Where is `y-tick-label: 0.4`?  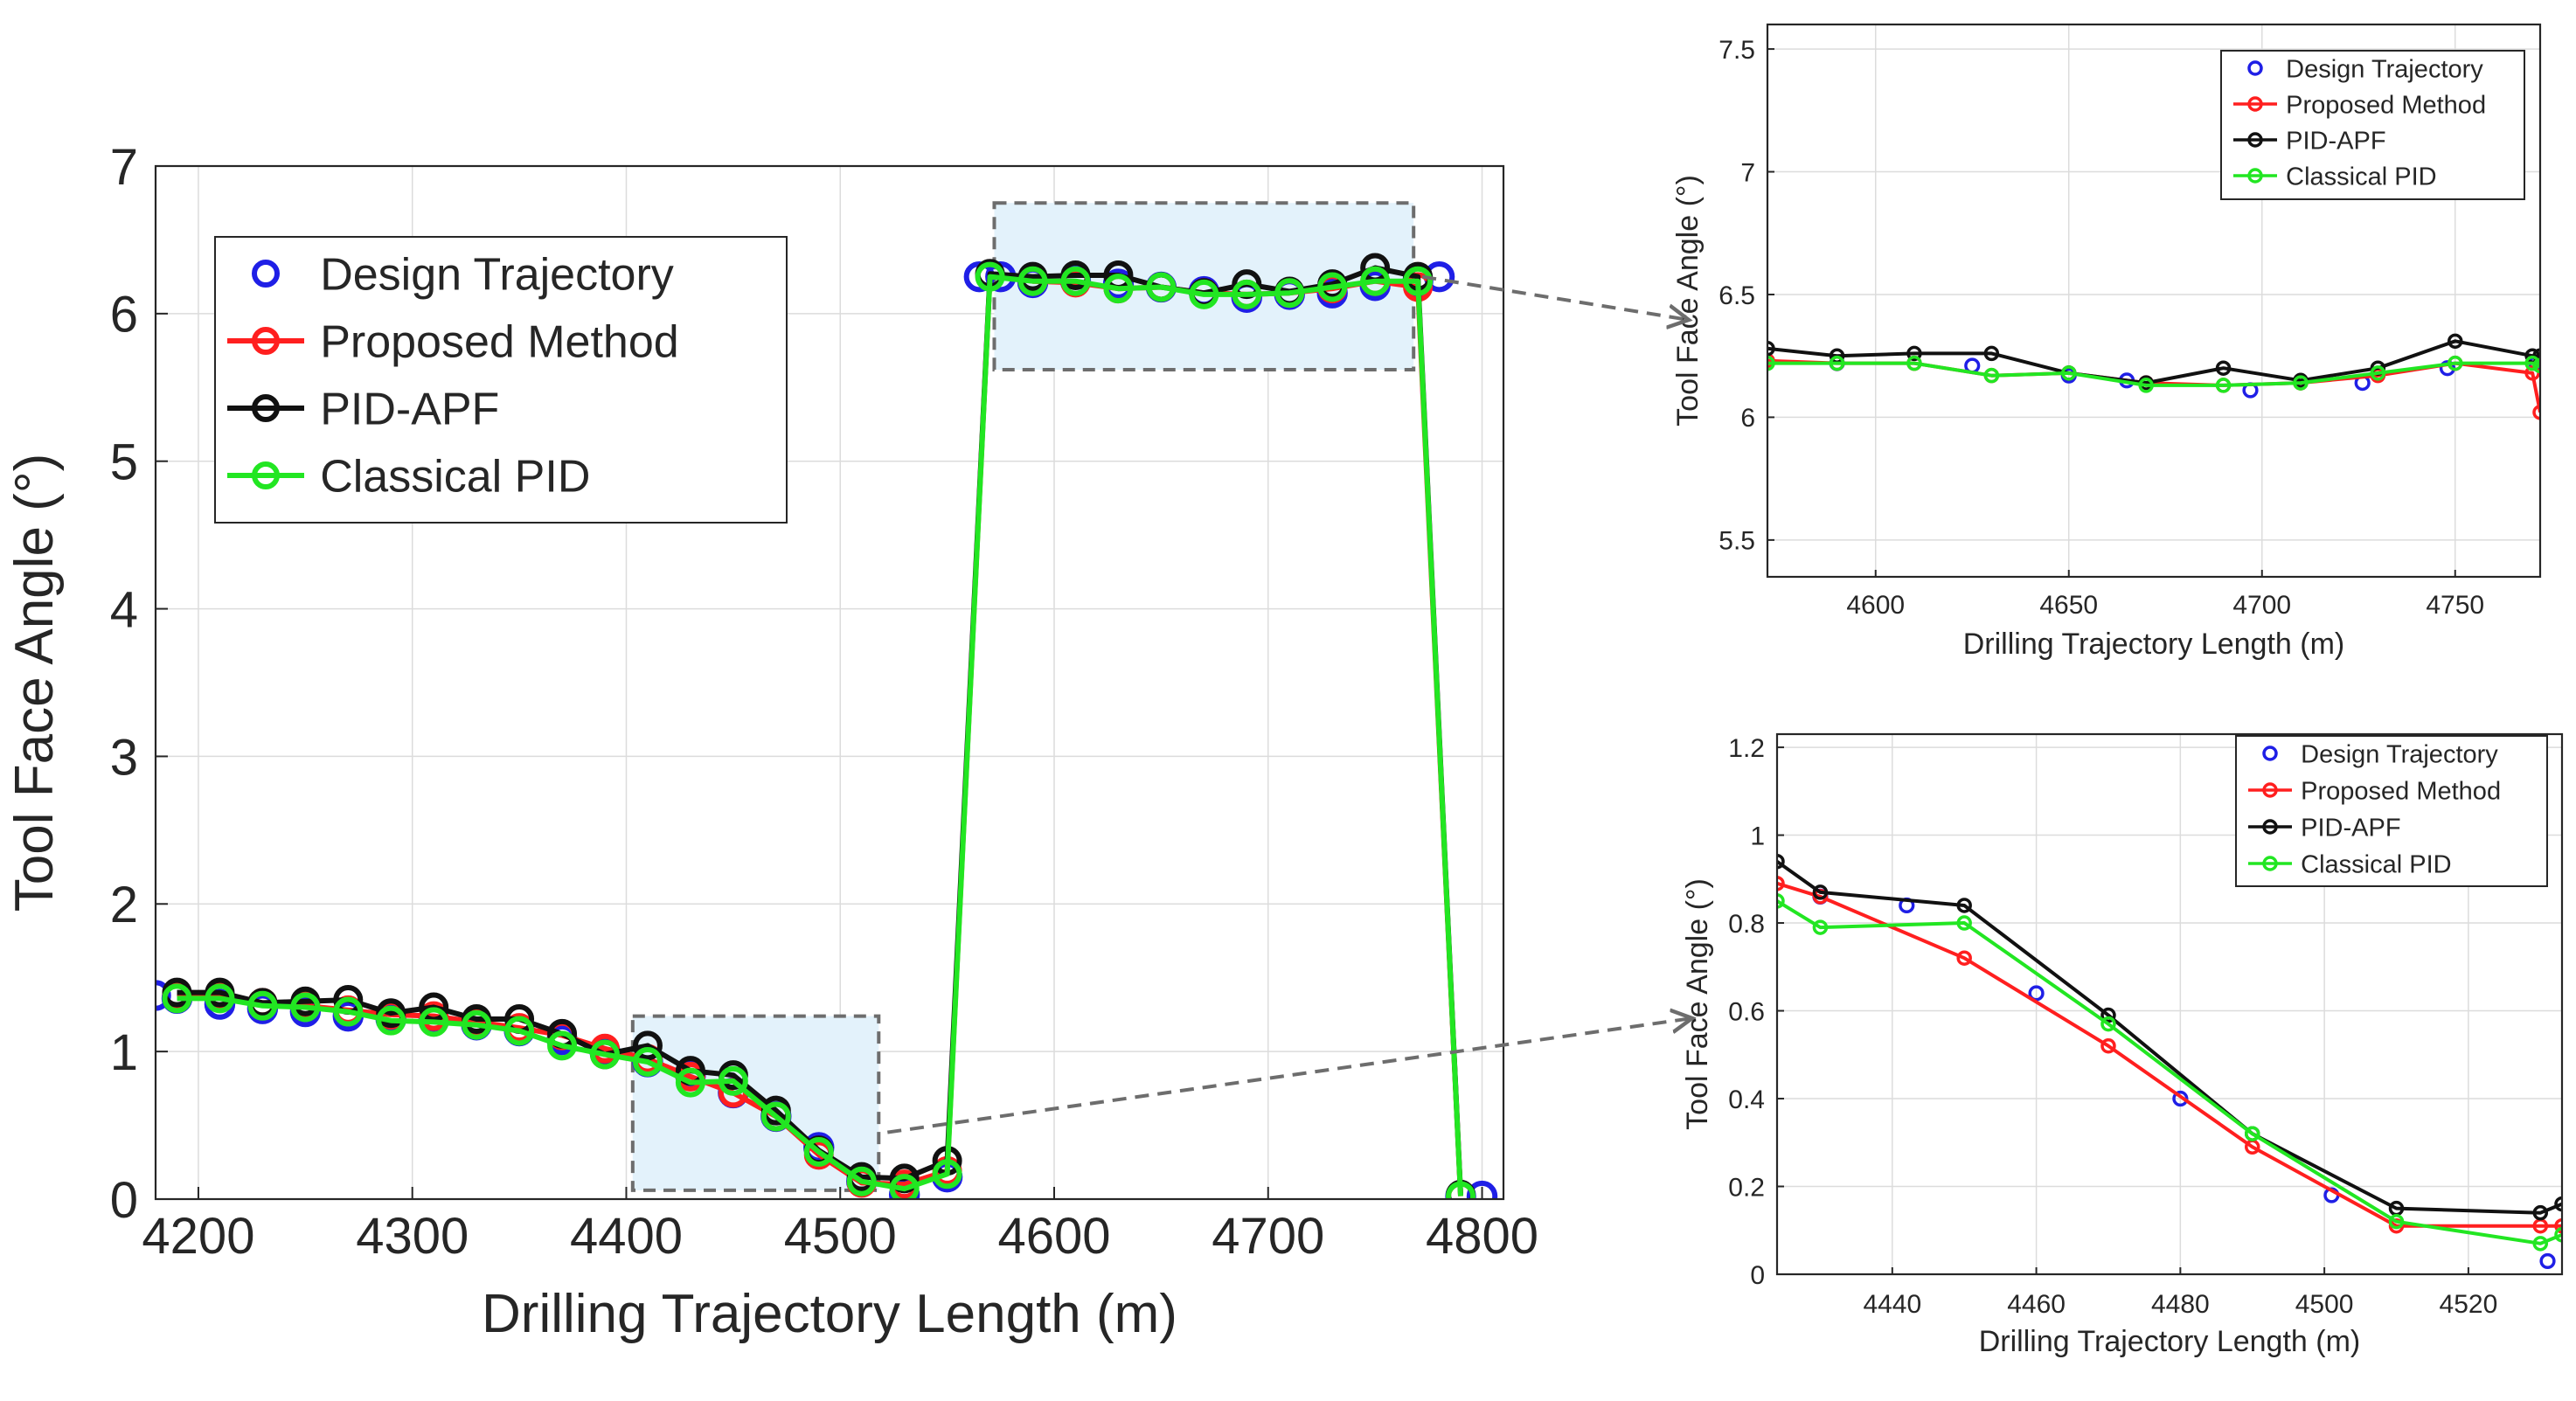
y-tick-label: 0.4 is located at coordinates (1747, 1099).